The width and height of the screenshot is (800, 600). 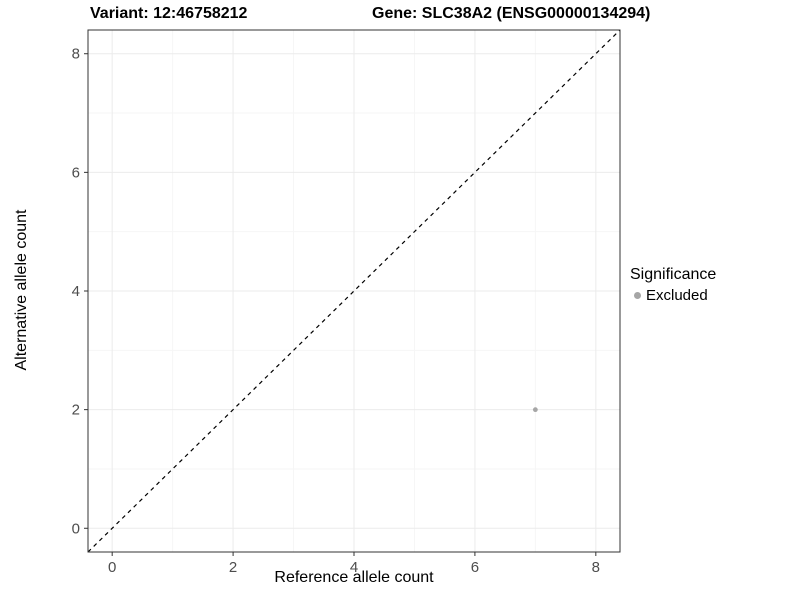 I want to click on legend: Significance Excluded, so click(x=673, y=285).